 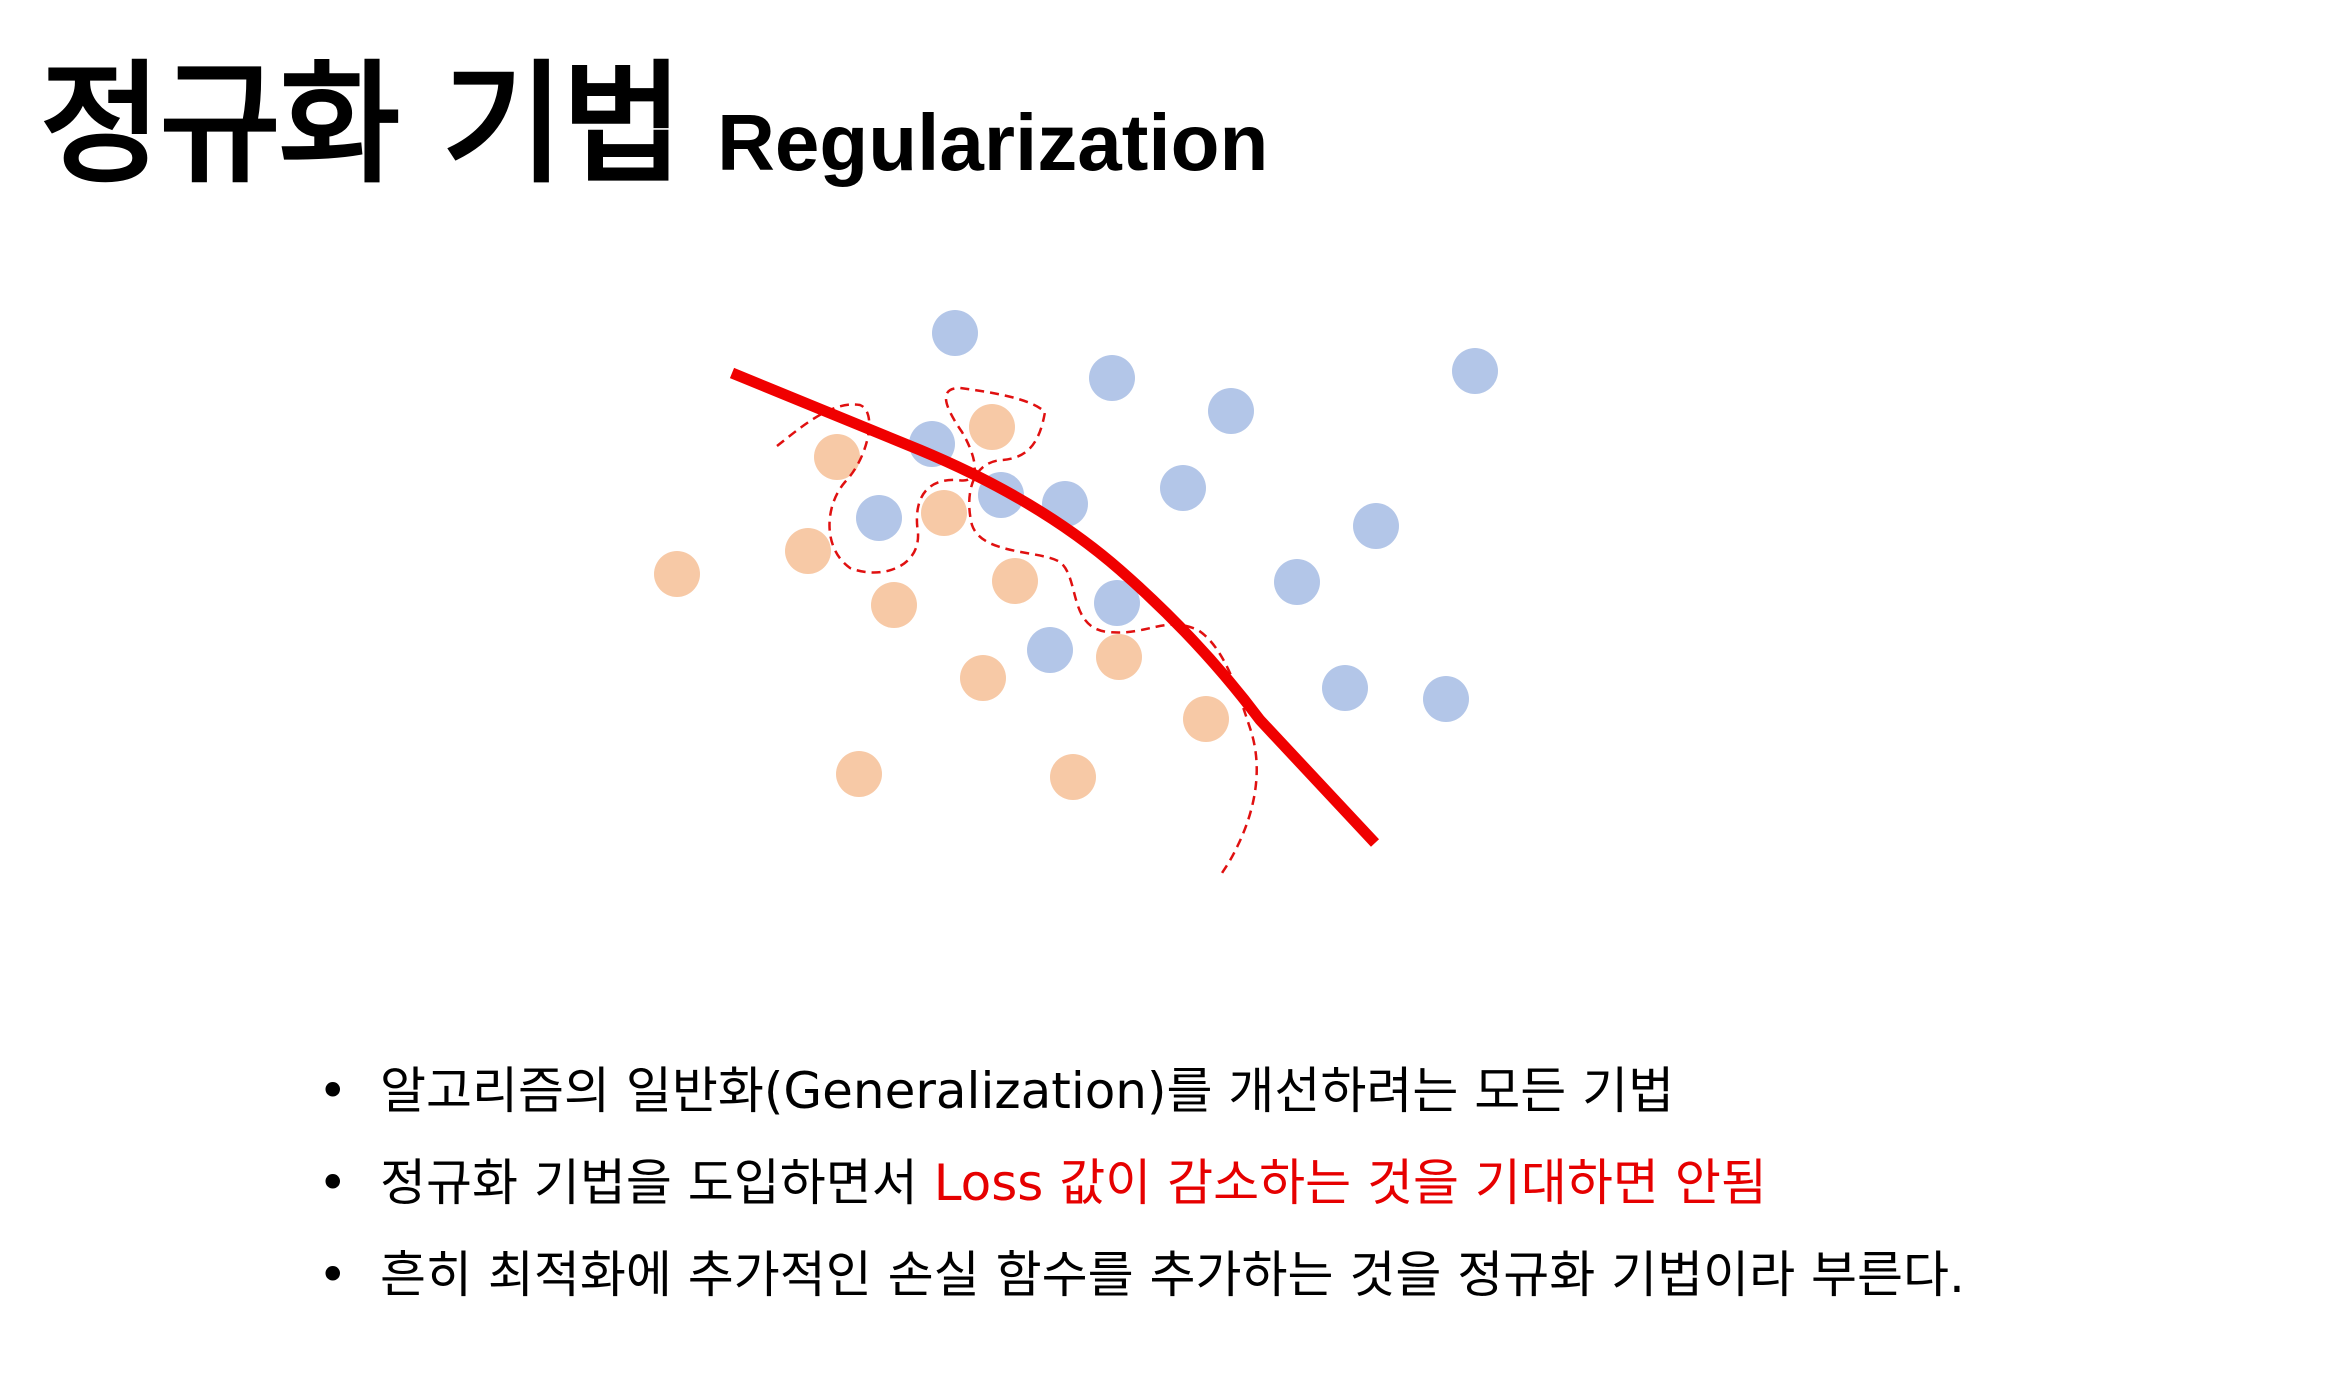 I want to click on bullet-item-2: • 정규화 기법을 도입하면서 Loss 값이 감소하는 것을 기대하면 안됨, so click(x=1141, y=1183).